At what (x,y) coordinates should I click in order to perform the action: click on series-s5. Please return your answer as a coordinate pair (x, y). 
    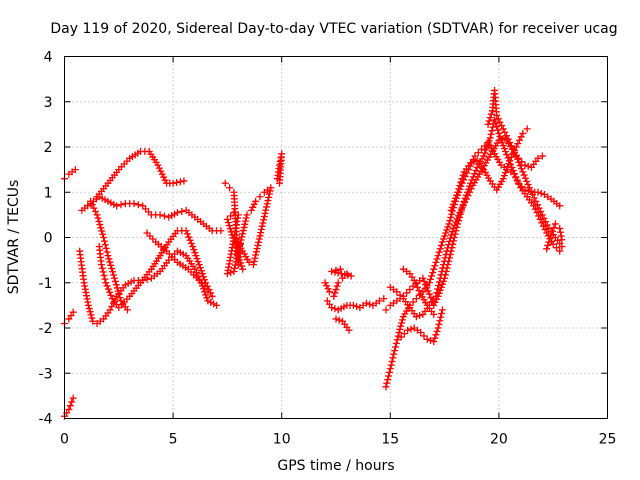
    Looking at the image, I should click on (140, 174).